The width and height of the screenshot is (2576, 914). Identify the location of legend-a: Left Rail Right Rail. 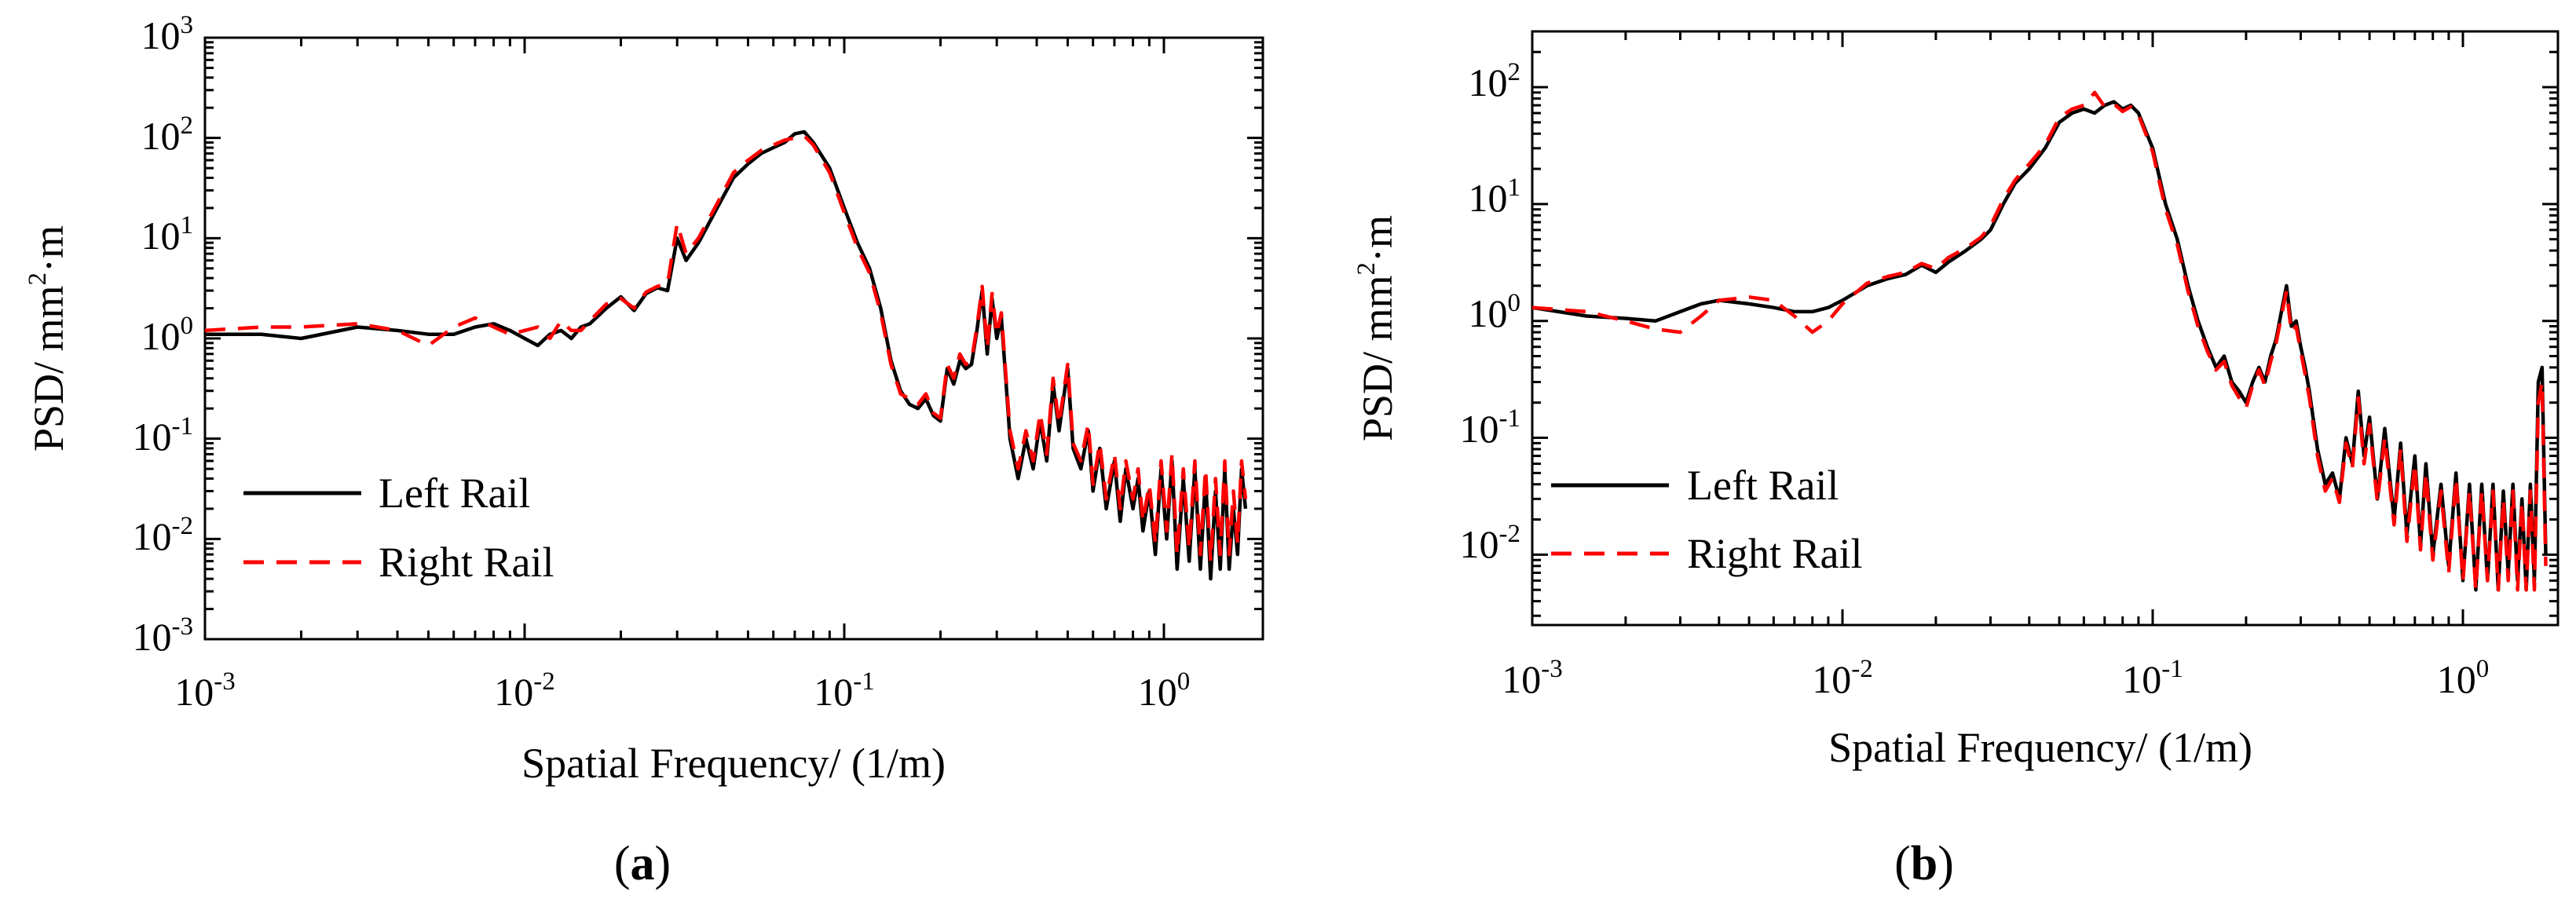
(399, 528).